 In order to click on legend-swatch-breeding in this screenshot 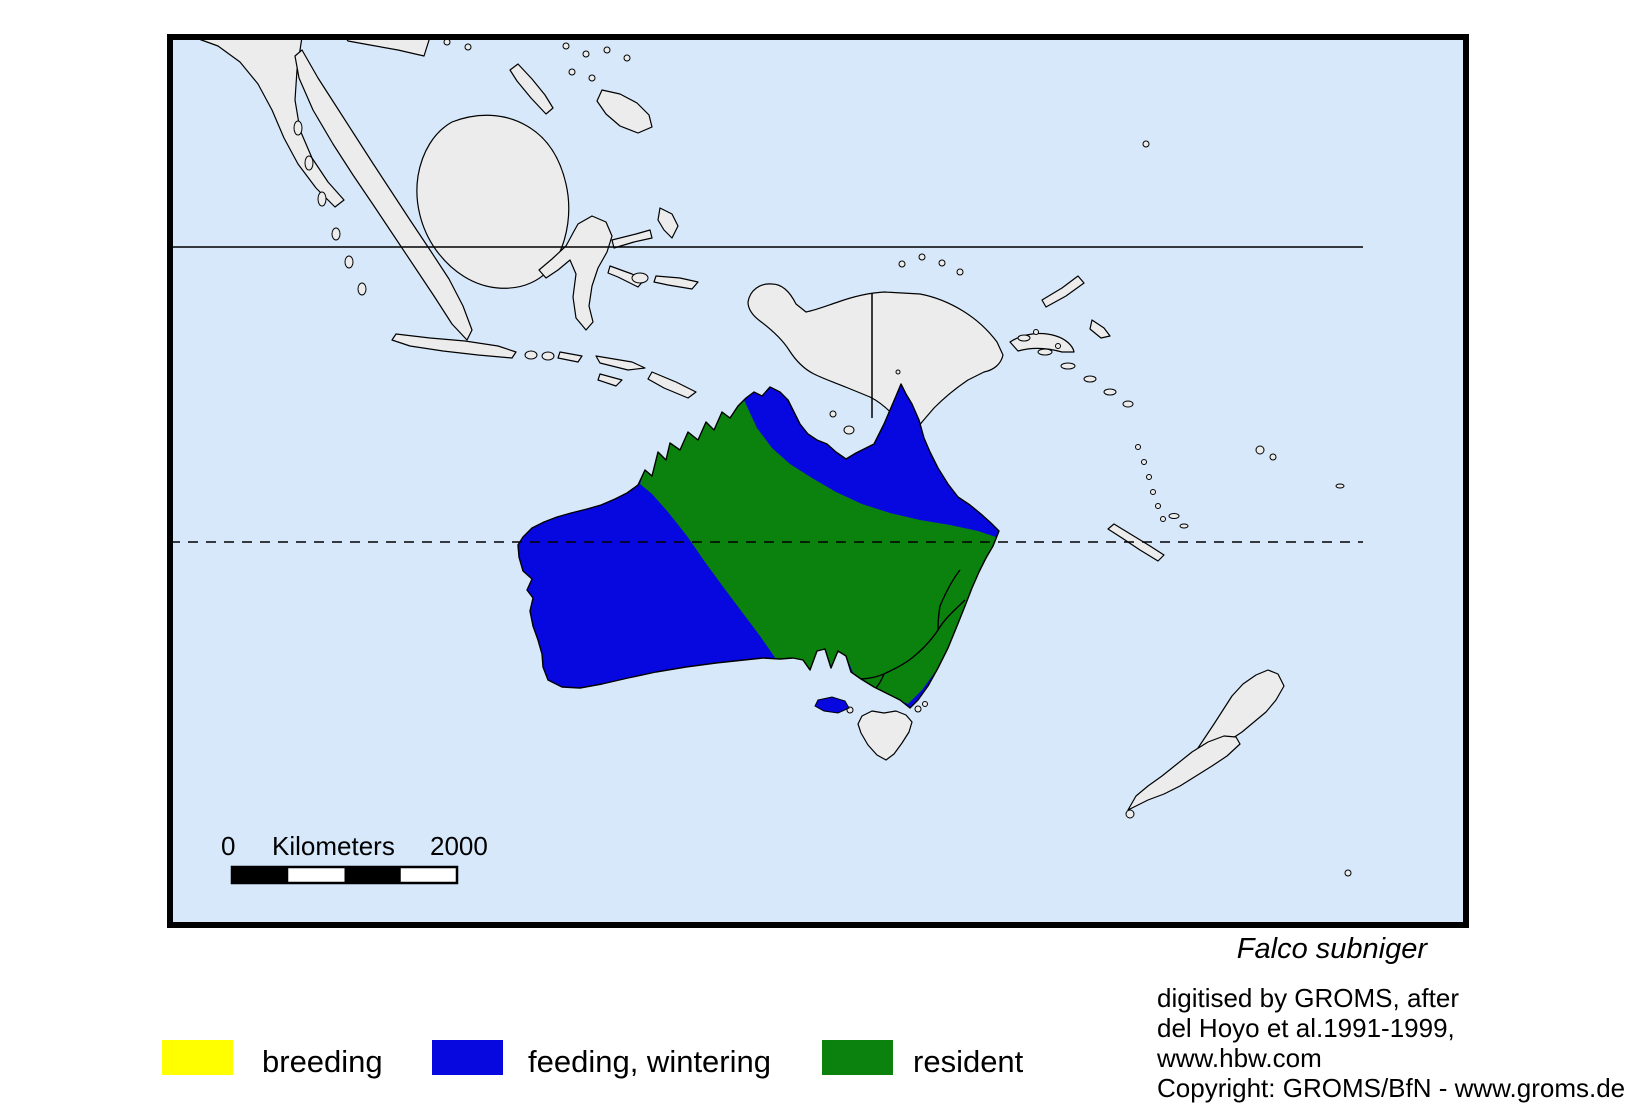, I will do `click(197, 1057)`.